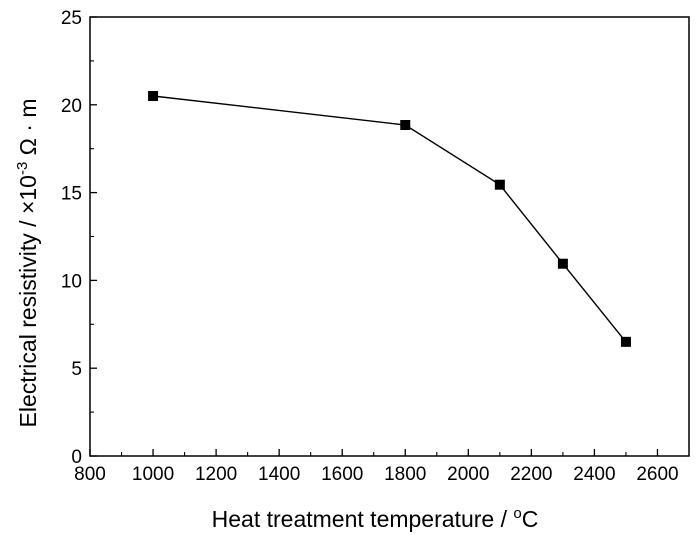 This screenshot has width=700, height=537. I want to click on x-tick-label: 2000, so click(468, 474).